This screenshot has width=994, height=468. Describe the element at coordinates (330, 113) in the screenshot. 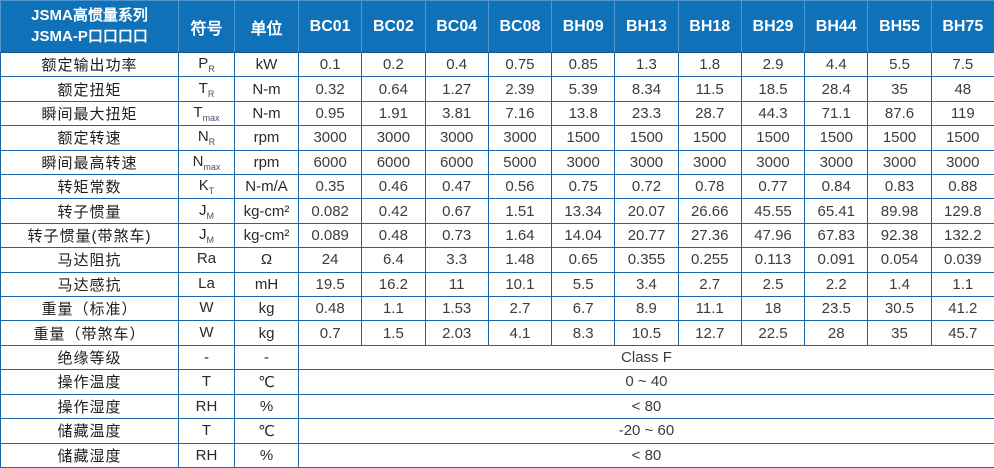

I see `value-cell: 0.95` at that location.